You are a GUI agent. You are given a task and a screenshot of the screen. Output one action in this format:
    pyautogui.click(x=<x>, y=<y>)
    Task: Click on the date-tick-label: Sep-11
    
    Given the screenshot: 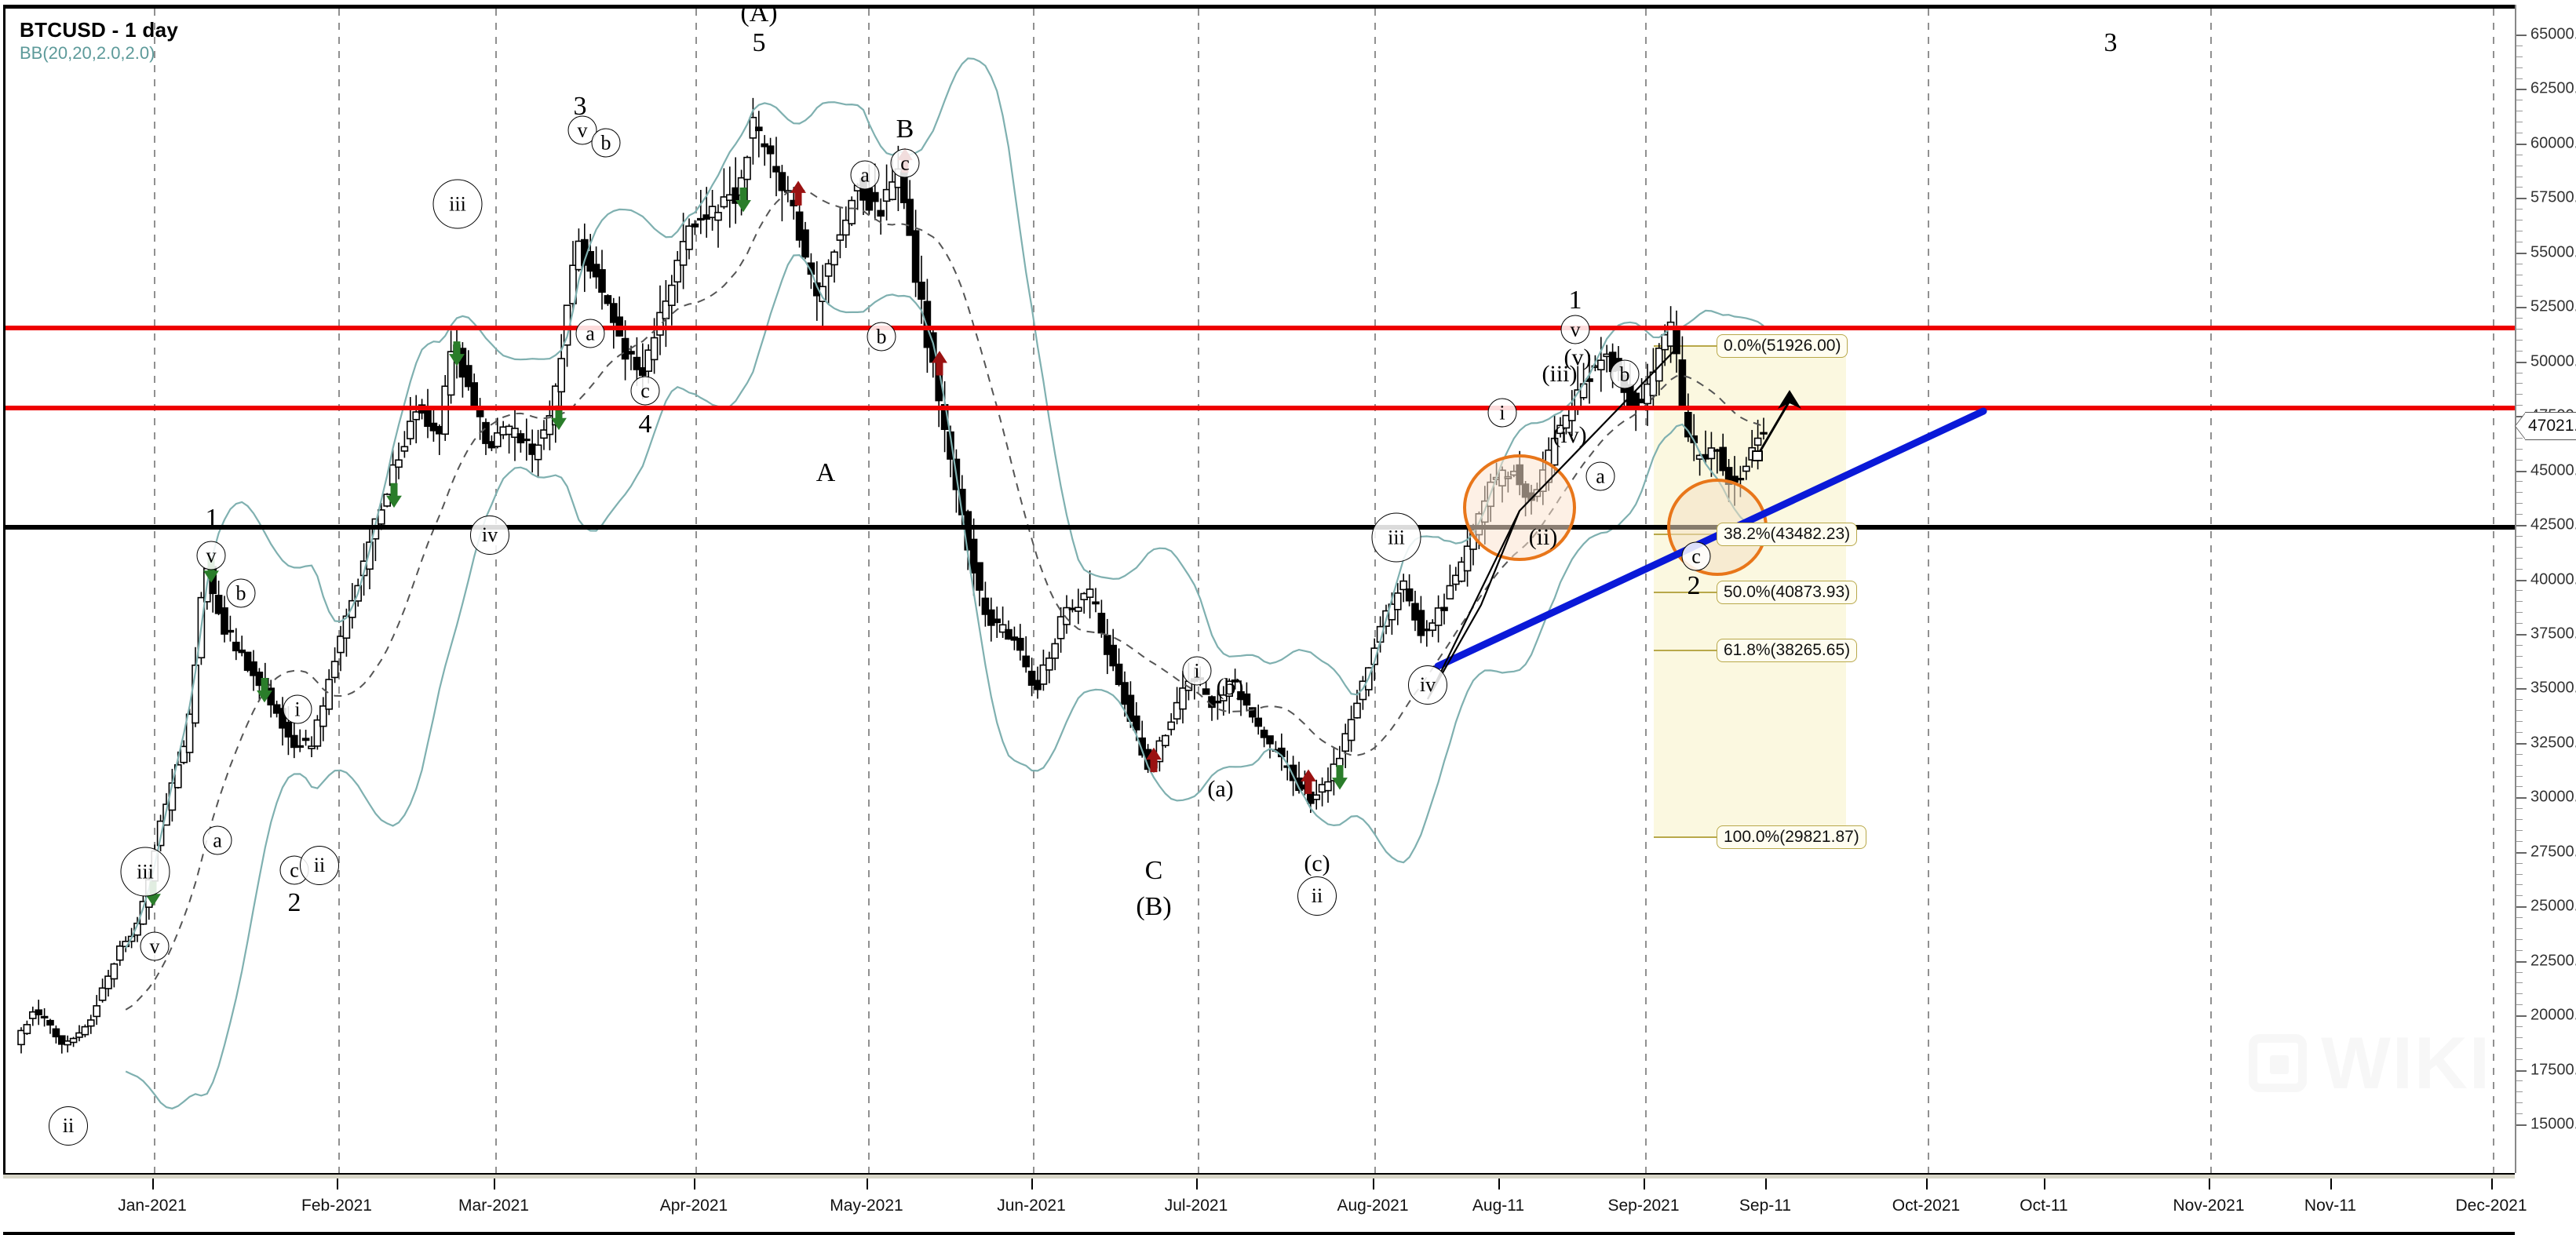 What is the action you would take?
    pyautogui.click(x=1765, y=1206)
    